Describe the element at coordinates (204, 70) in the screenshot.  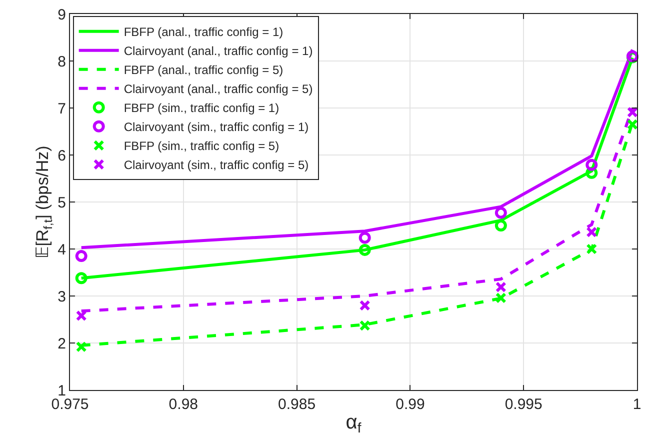
I see `legend-label: FBFP (anal., traffic config = 5)` at that location.